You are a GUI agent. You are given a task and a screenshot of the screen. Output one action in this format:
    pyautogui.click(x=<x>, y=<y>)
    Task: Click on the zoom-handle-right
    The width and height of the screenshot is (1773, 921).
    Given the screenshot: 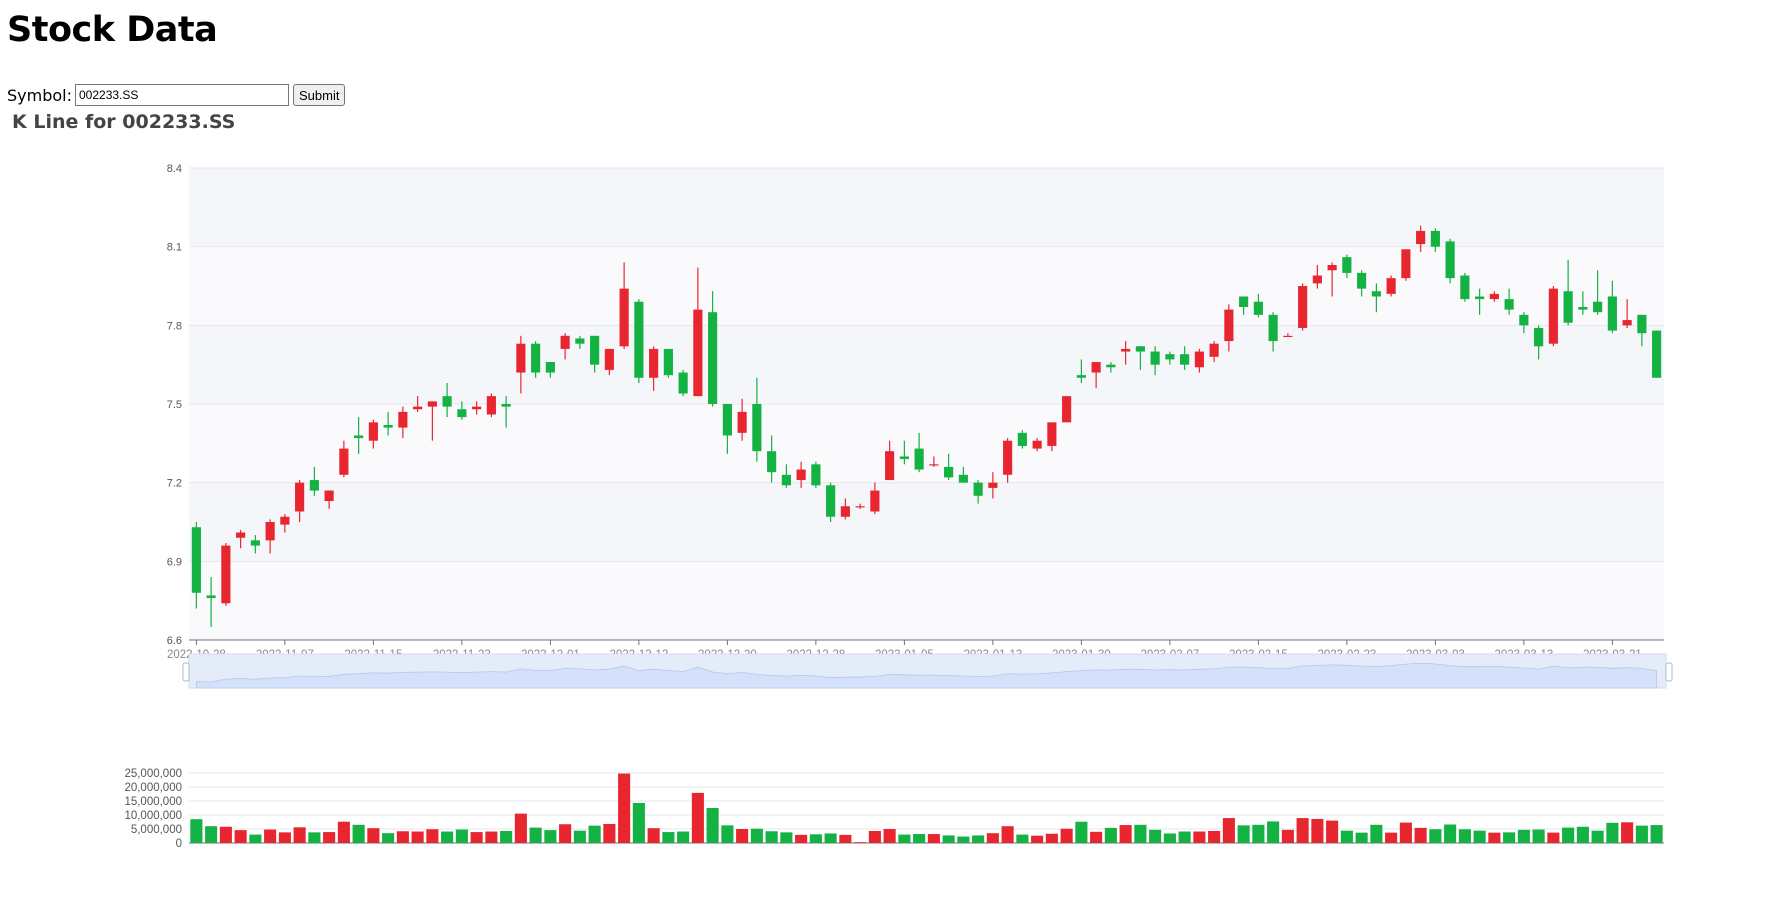 What is the action you would take?
    pyautogui.click(x=1669, y=672)
    